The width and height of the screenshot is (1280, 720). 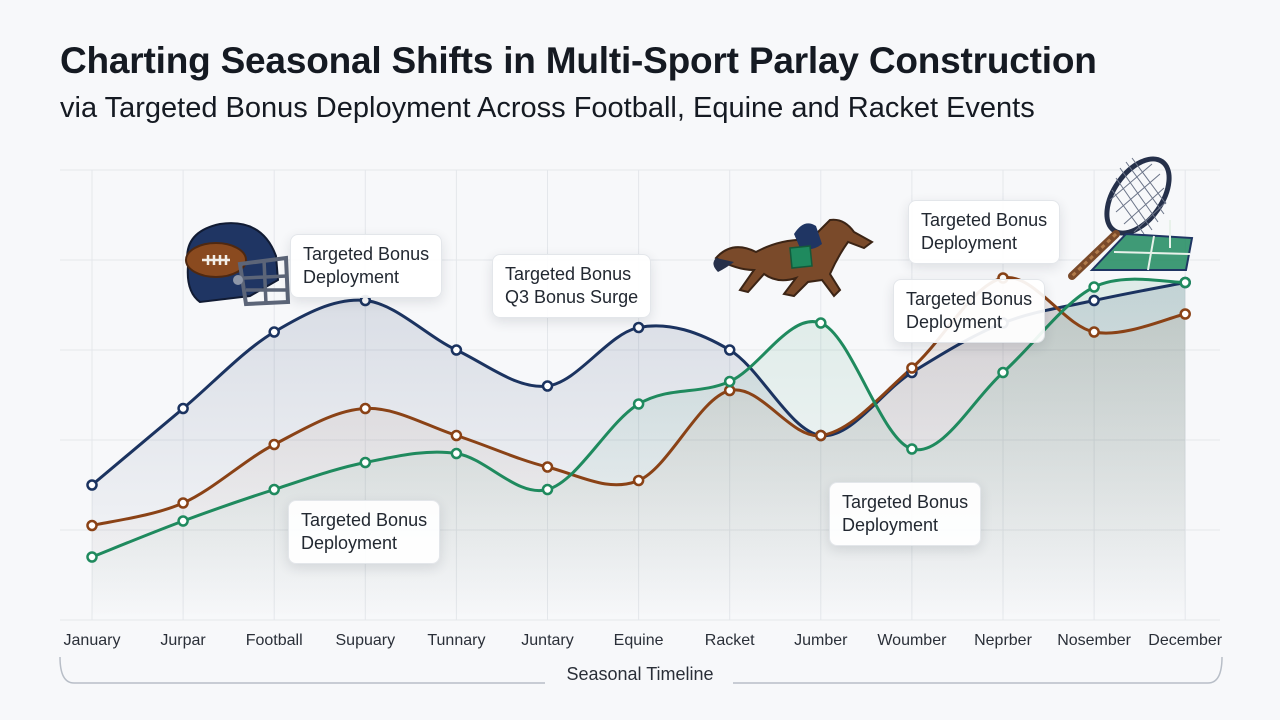 I want to click on x-tick-label: Jumber, so click(x=821, y=640).